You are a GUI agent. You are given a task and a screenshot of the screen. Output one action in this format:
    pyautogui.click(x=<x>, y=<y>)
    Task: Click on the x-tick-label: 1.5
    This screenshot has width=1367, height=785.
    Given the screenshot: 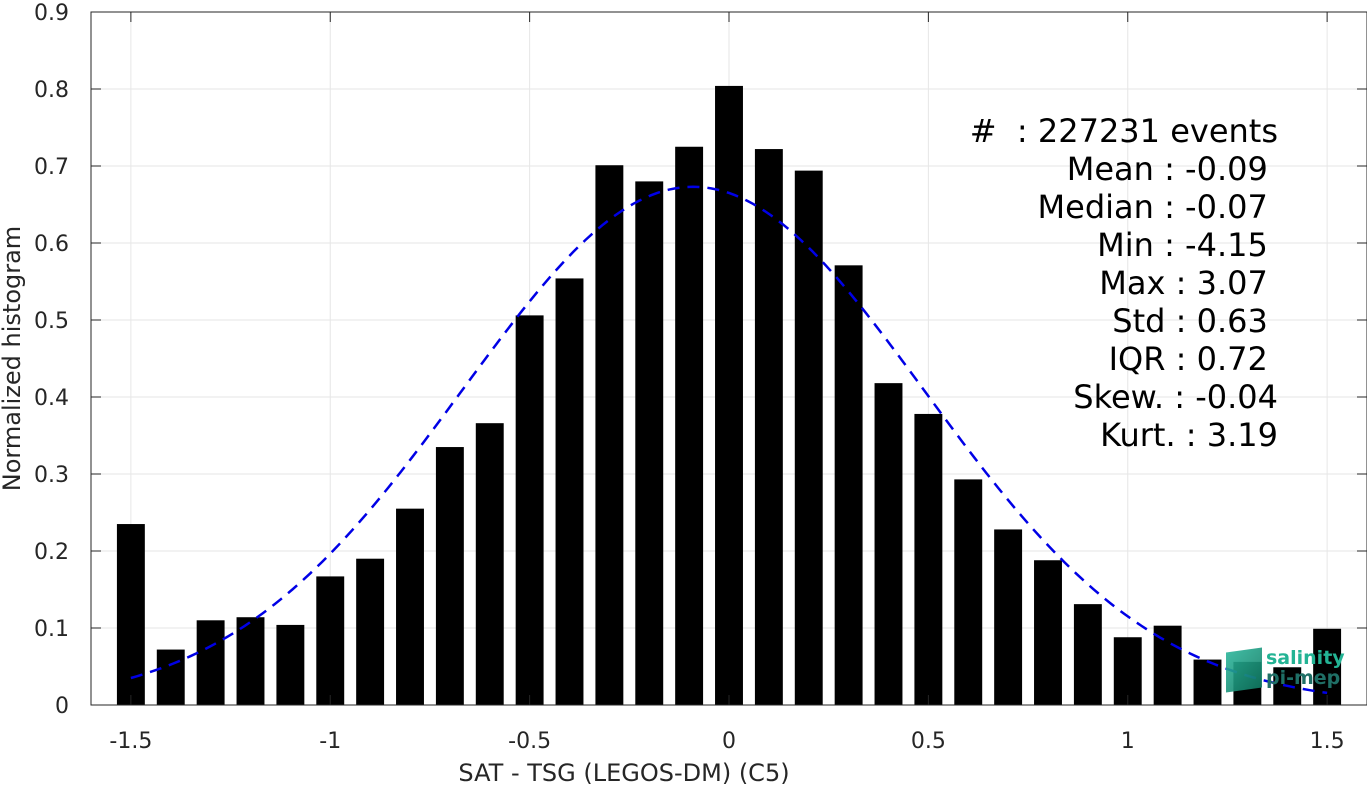 What is the action you would take?
    pyautogui.click(x=1327, y=741)
    